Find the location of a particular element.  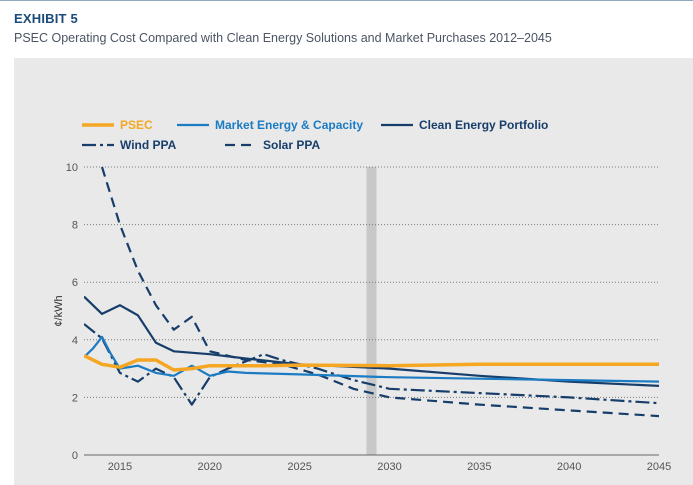

y-tick-8: 8 is located at coordinates (75, 226).